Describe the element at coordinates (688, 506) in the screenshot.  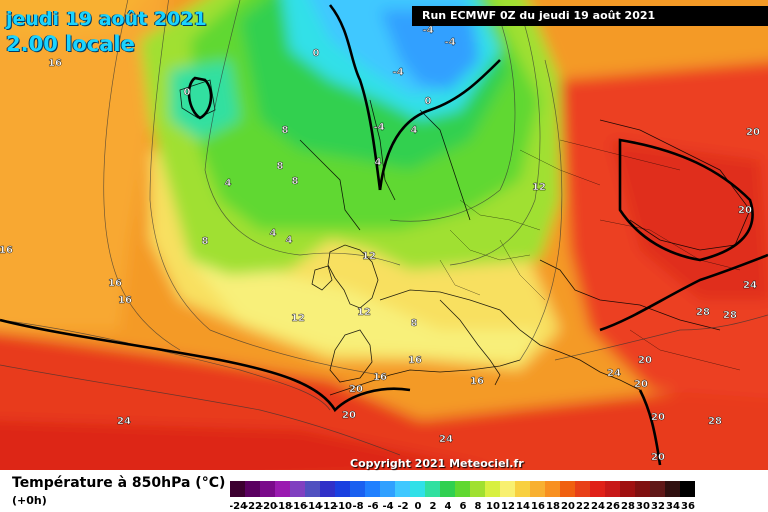
I see `scale-tick-label: 36` at that location.